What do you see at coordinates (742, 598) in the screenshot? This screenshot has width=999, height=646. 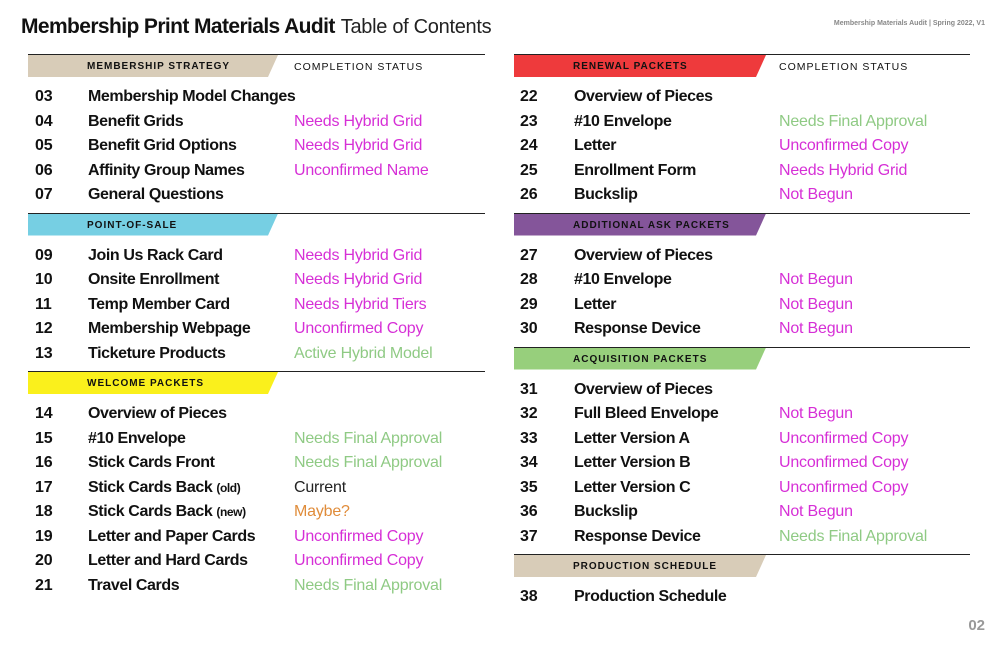 I see `toc-entry: 38 Production Schedule` at bounding box center [742, 598].